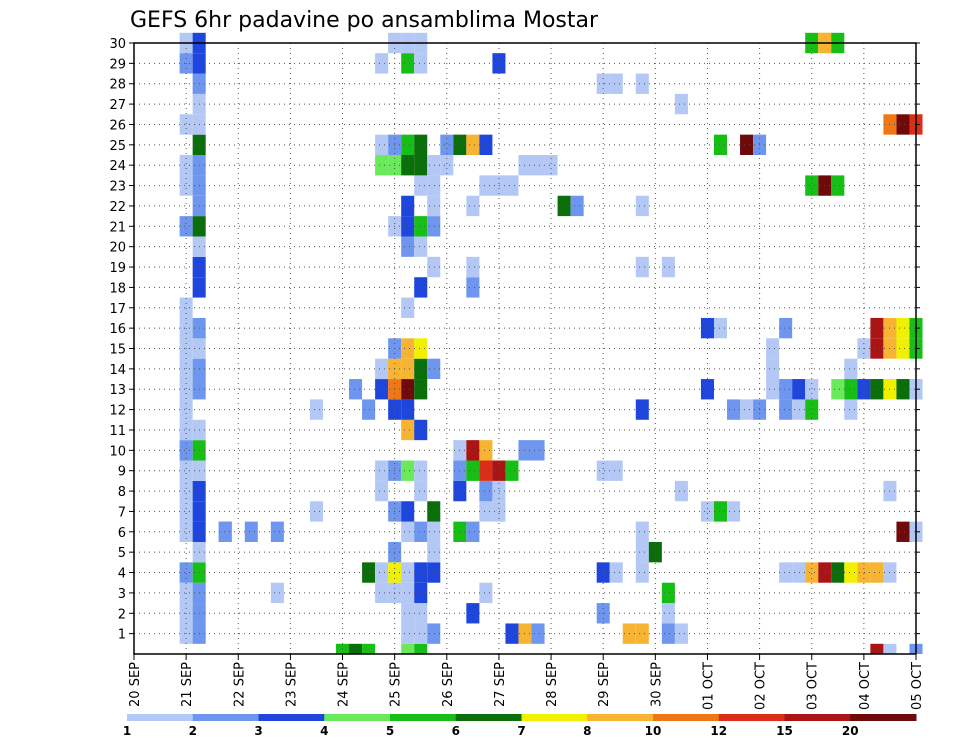 Image resolution: width=960 pixels, height=742 pixels. What do you see at coordinates (117, 187) in the screenshot?
I see `y-tick-label: 23` at bounding box center [117, 187].